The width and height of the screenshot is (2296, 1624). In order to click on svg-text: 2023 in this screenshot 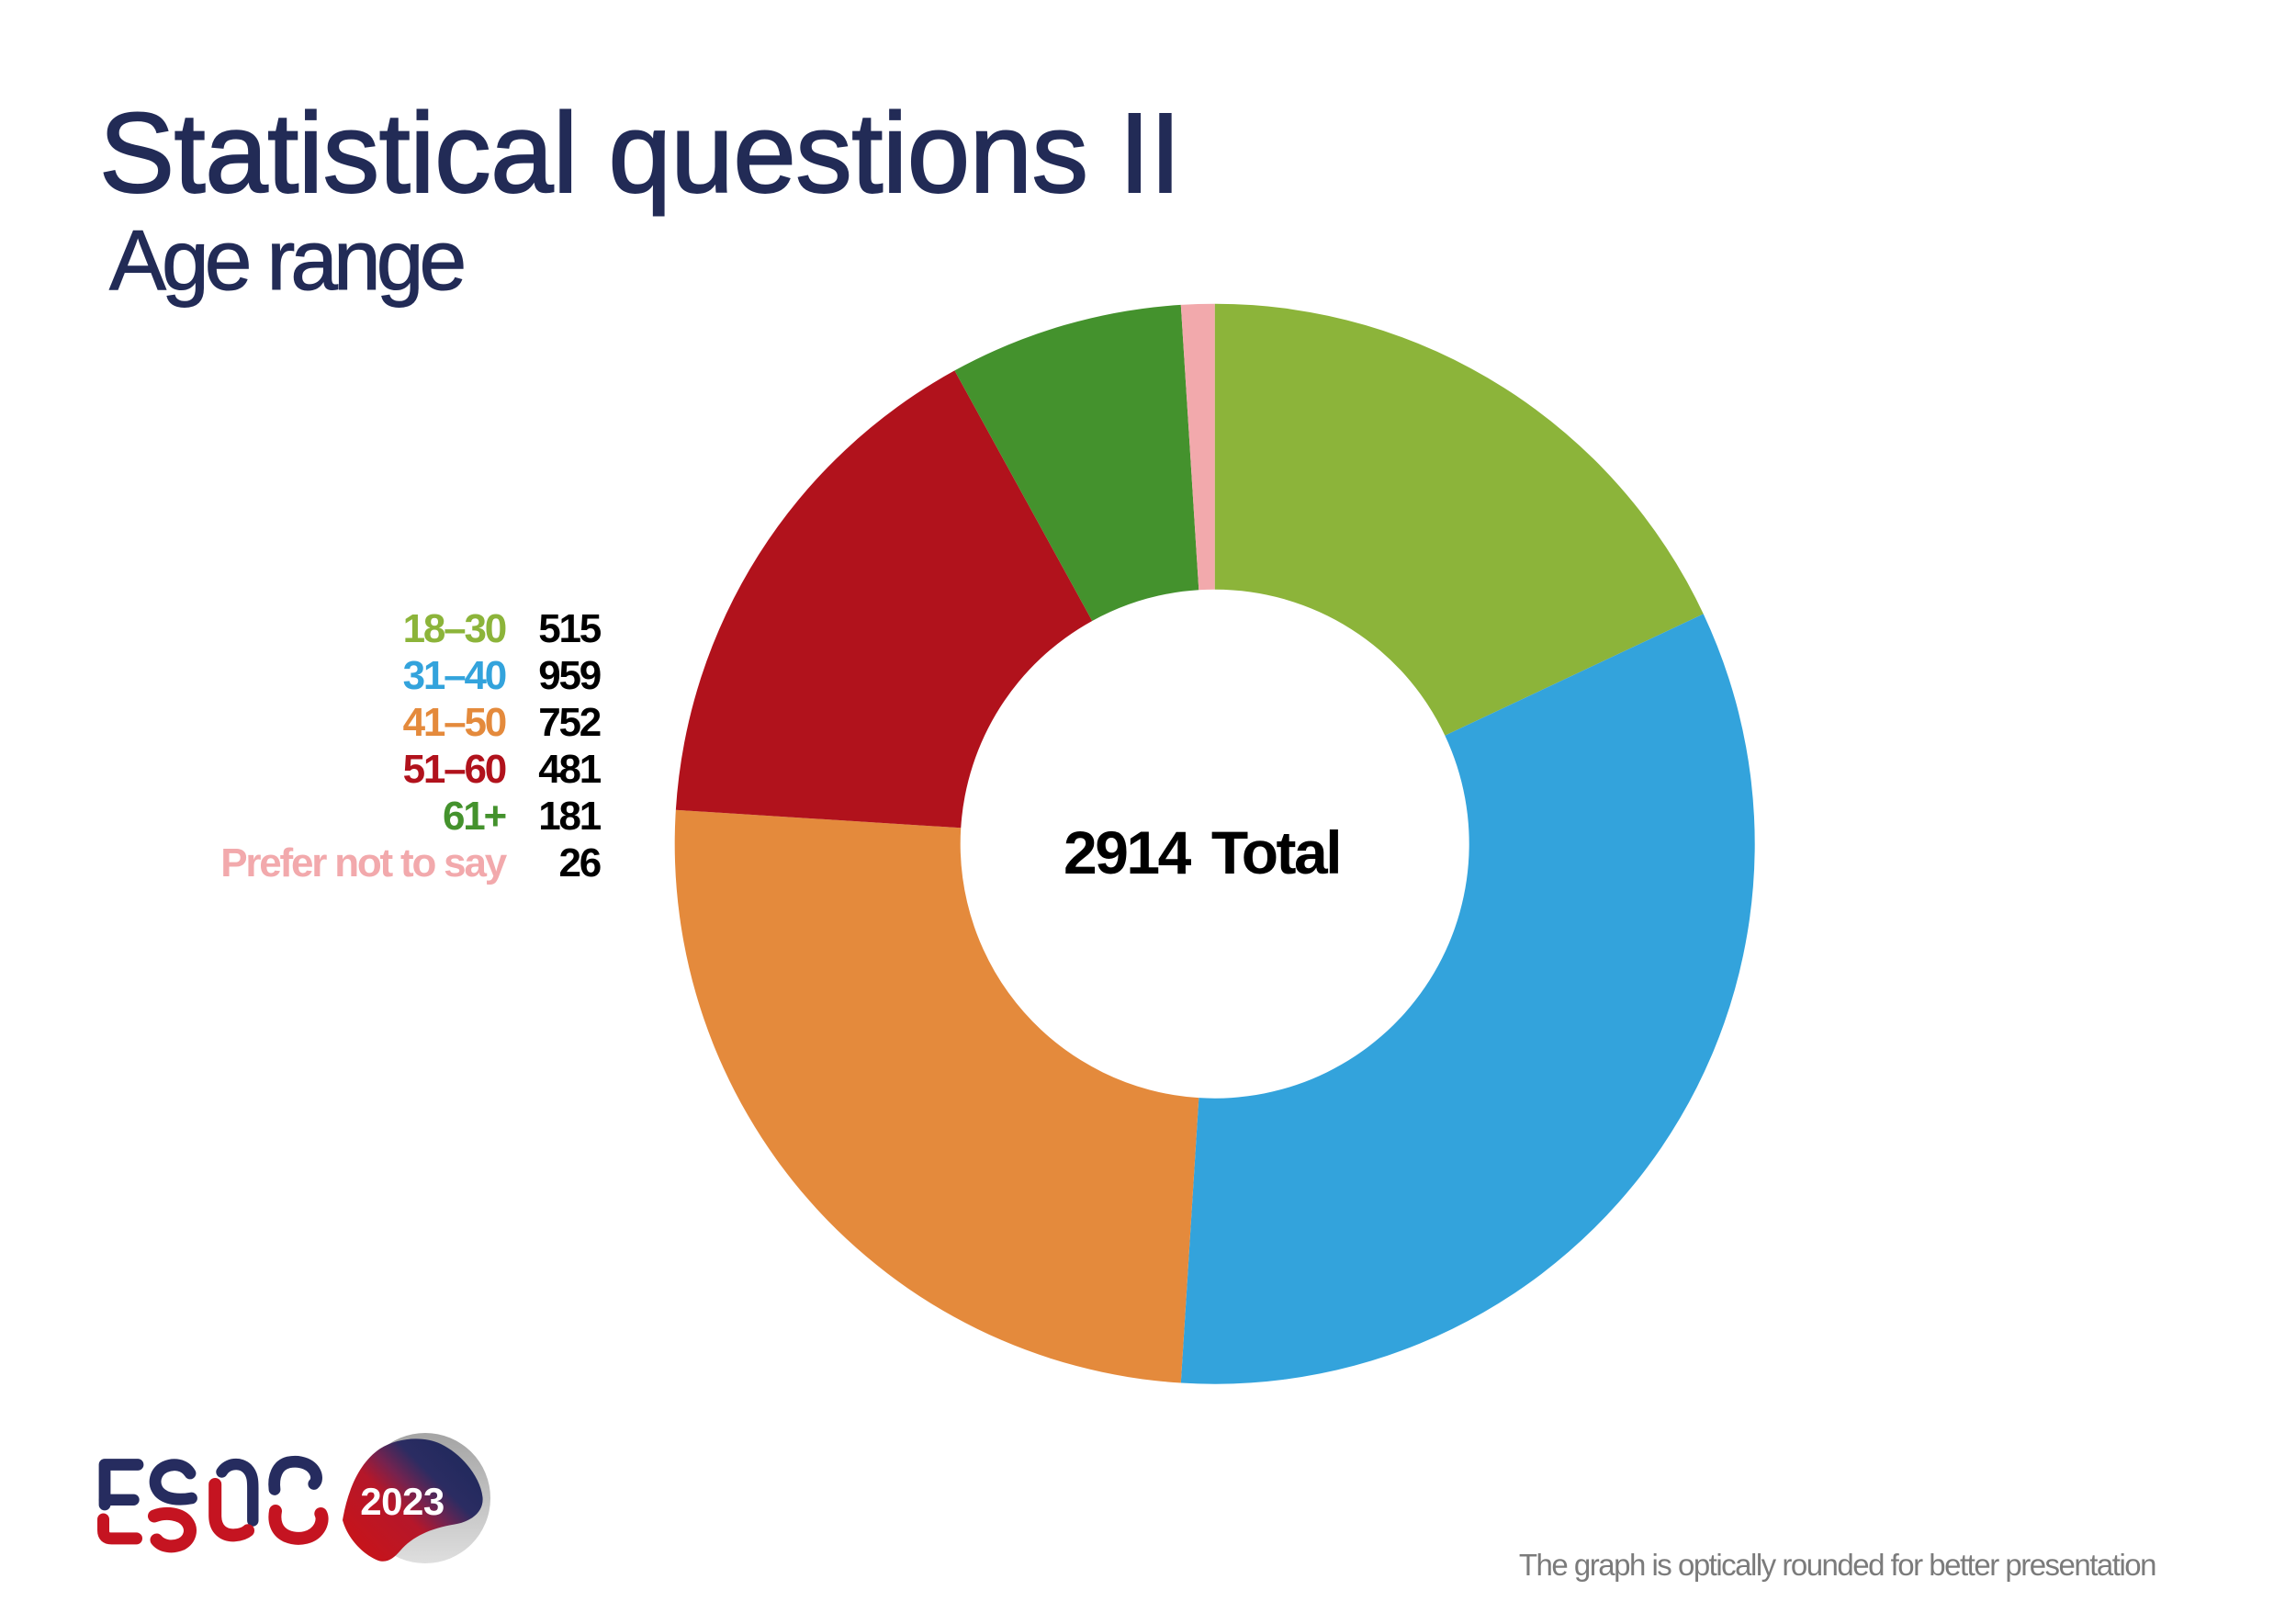, I will do `click(402, 1501)`.